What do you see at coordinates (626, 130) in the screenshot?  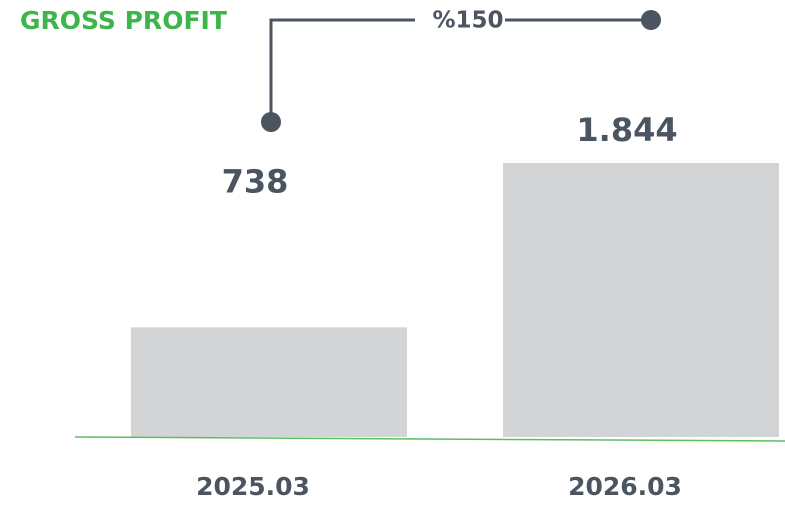 I see `value-label: 1.844` at bounding box center [626, 130].